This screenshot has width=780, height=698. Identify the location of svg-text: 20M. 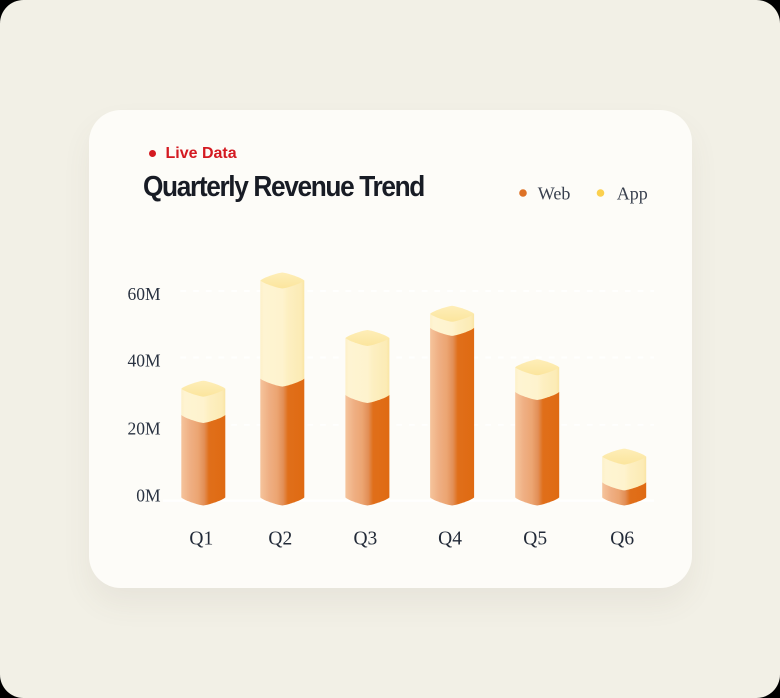
(144, 429).